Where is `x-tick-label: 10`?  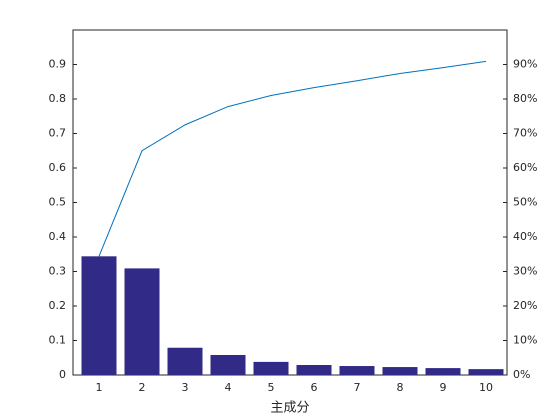 x-tick-label: 10 is located at coordinates (486, 387).